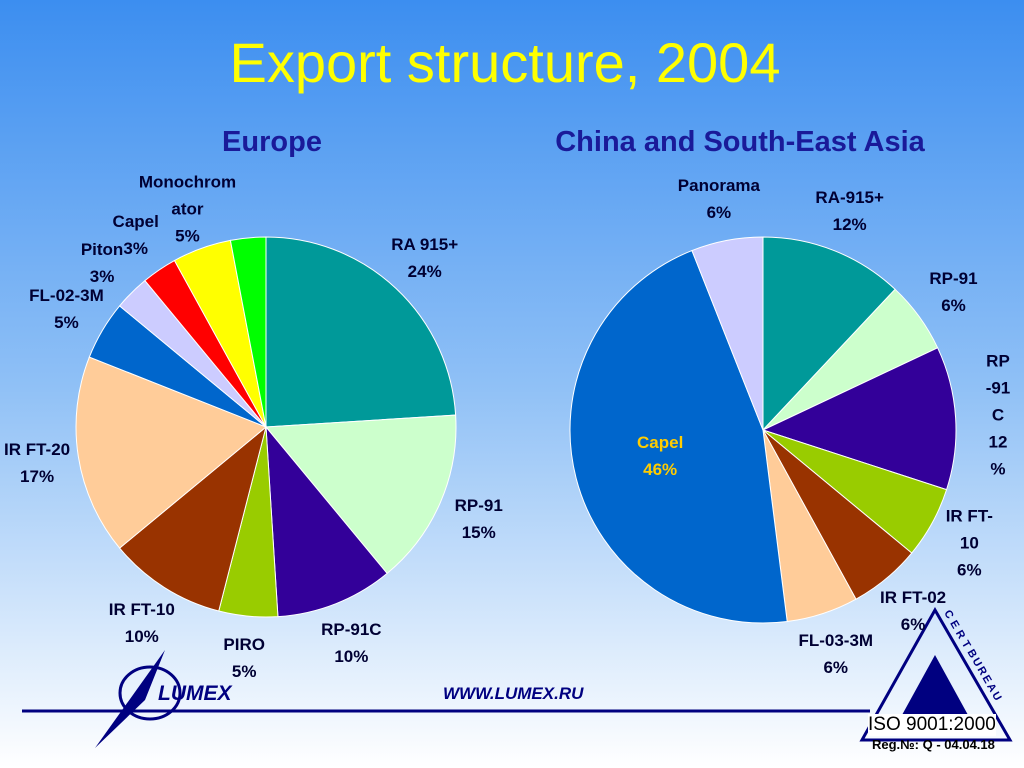 The height and width of the screenshot is (768, 1024). Describe the element at coordinates (660, 456) in the screenshot. I see `slice-label: Capel 46%` at that location.